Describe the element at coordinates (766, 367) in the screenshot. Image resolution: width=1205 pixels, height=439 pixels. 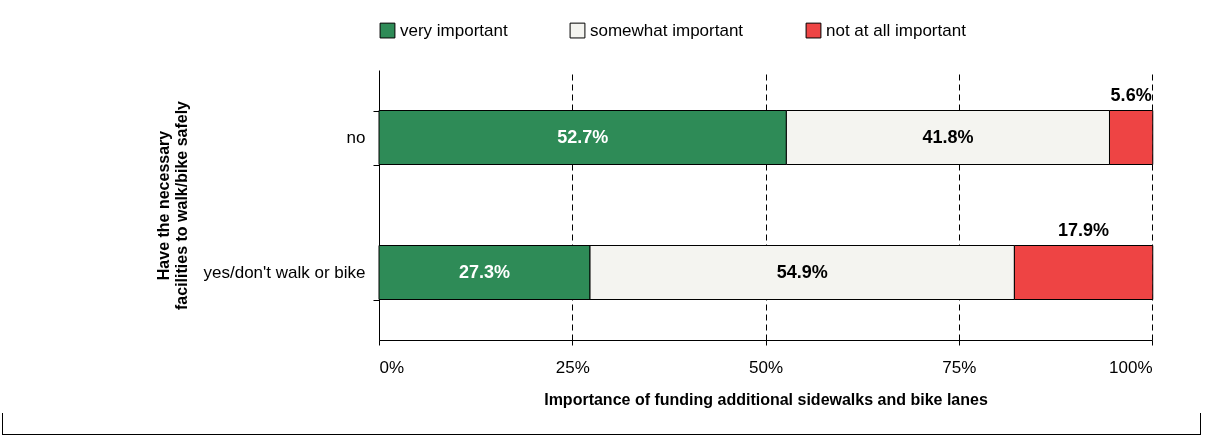
I see `x-tick-label: 50%` at that location.